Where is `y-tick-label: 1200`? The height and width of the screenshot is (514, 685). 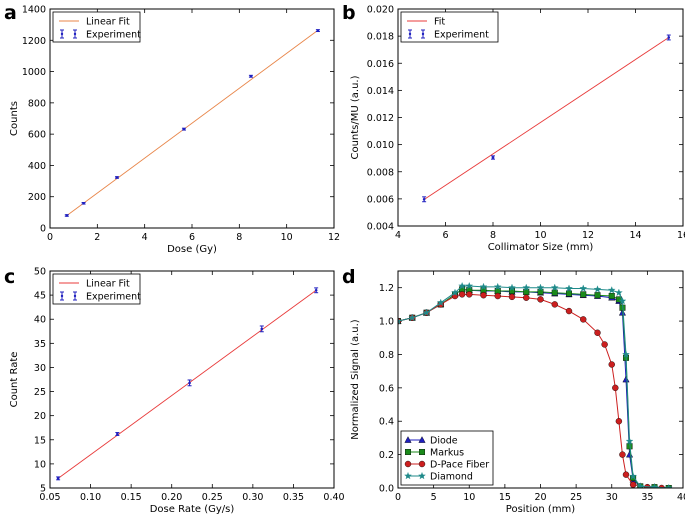
y-tick-label: 1200 is located at coordinates (34, 41).